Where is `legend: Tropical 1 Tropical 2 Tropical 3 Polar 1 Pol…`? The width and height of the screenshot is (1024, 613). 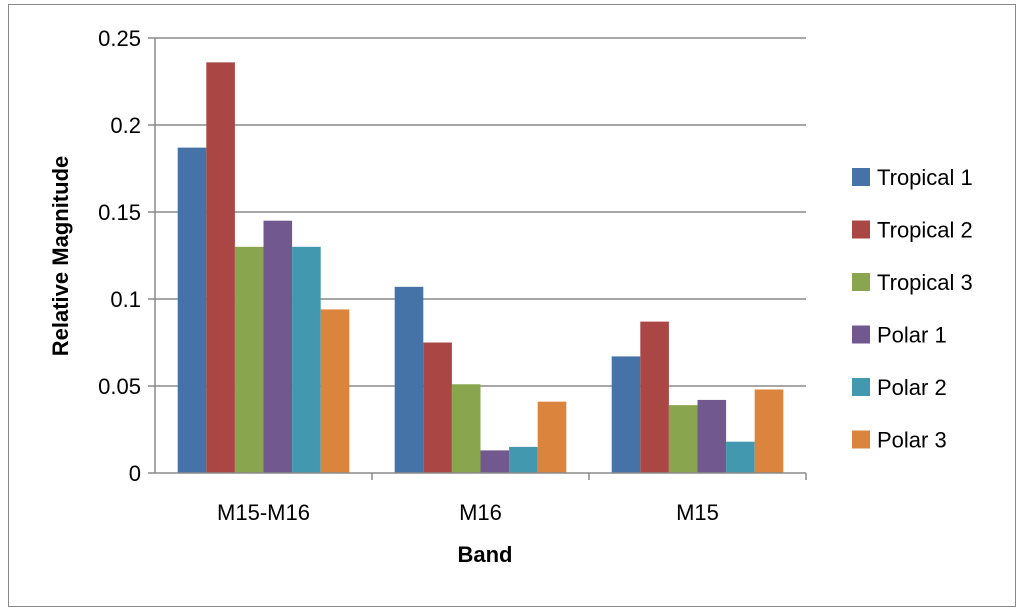 legend: Tropical 1 Tropical 2 Tropical 3 Polar 1 Pol… is located at coordinates (912, 309).